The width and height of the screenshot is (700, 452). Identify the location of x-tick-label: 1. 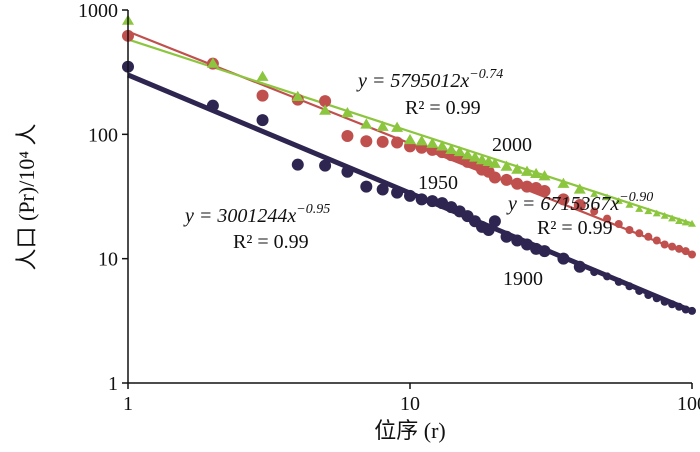
(128, 404).